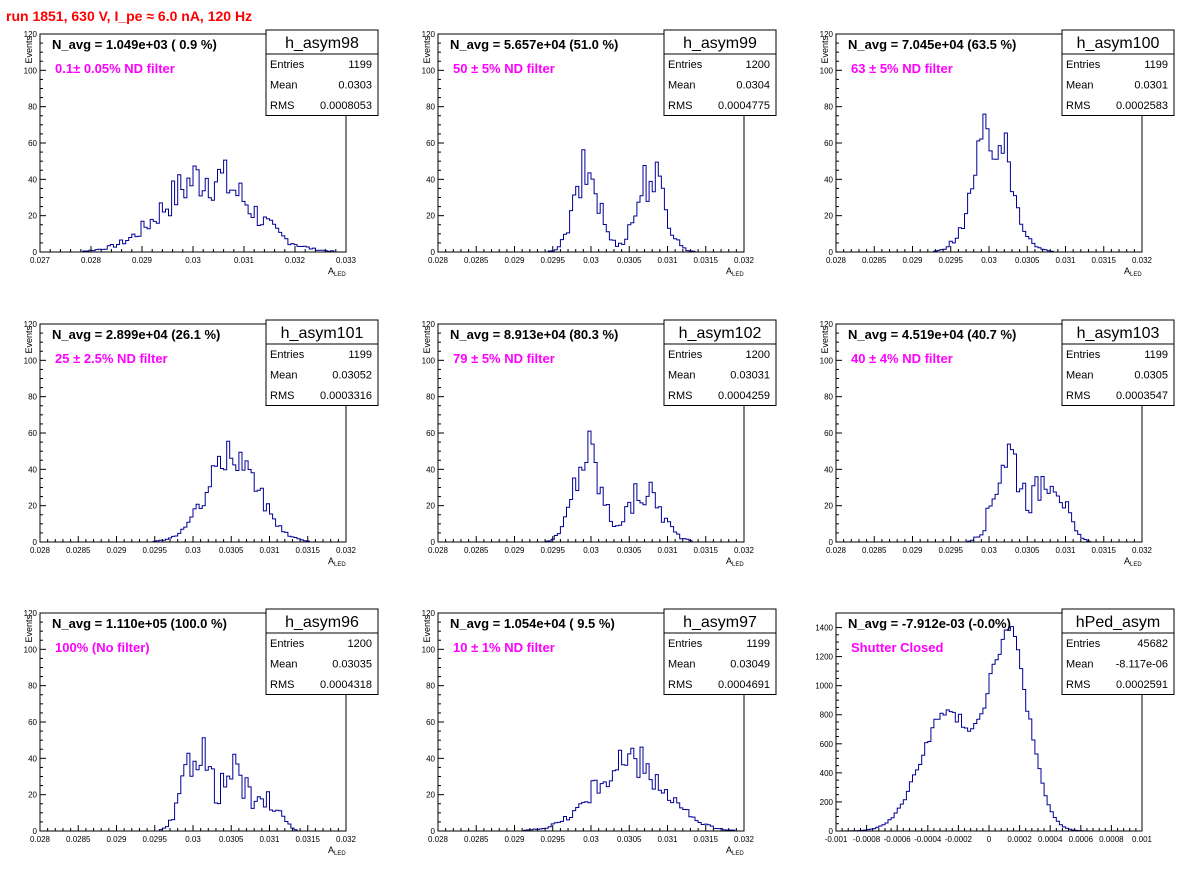 The width and height of the screenshot is (1196, 872). I want to click on navg-label: N_avg = 1.054e+04 ( 9.5 %), so click(532, 623).